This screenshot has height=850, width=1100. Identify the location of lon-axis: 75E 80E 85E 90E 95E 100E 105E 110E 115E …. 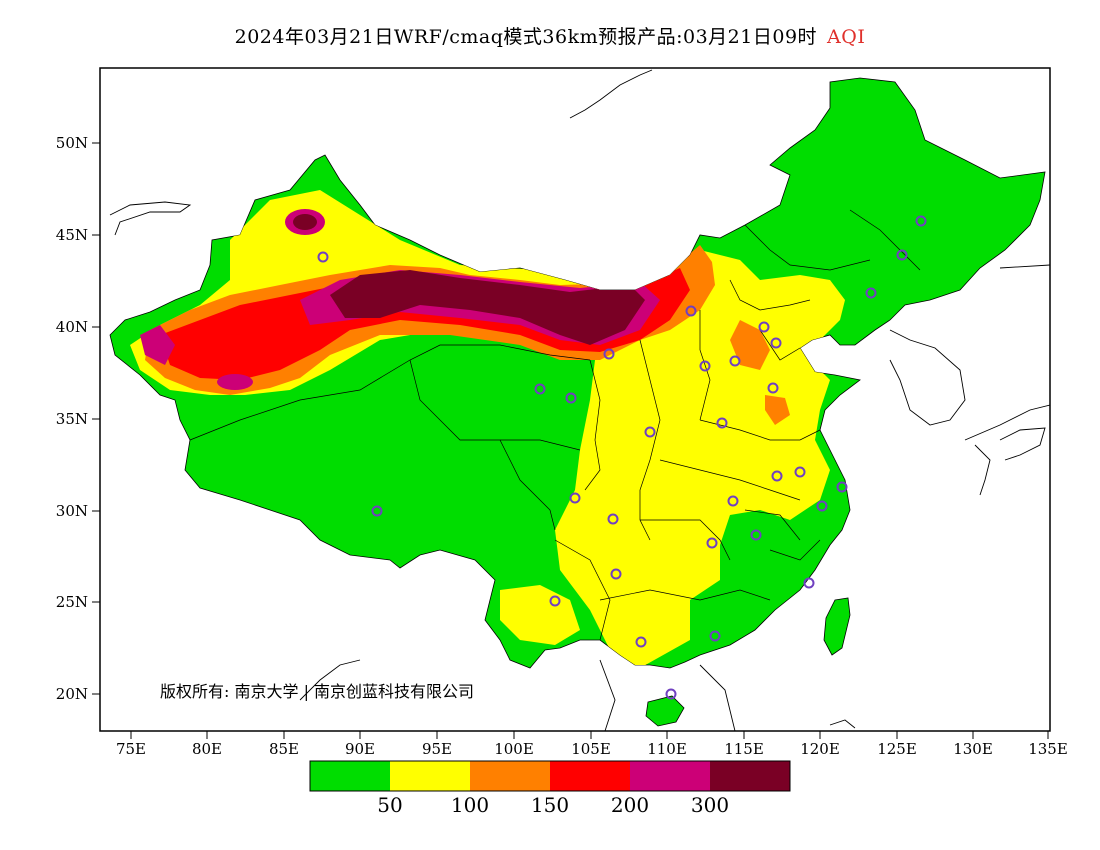
(592, 744).